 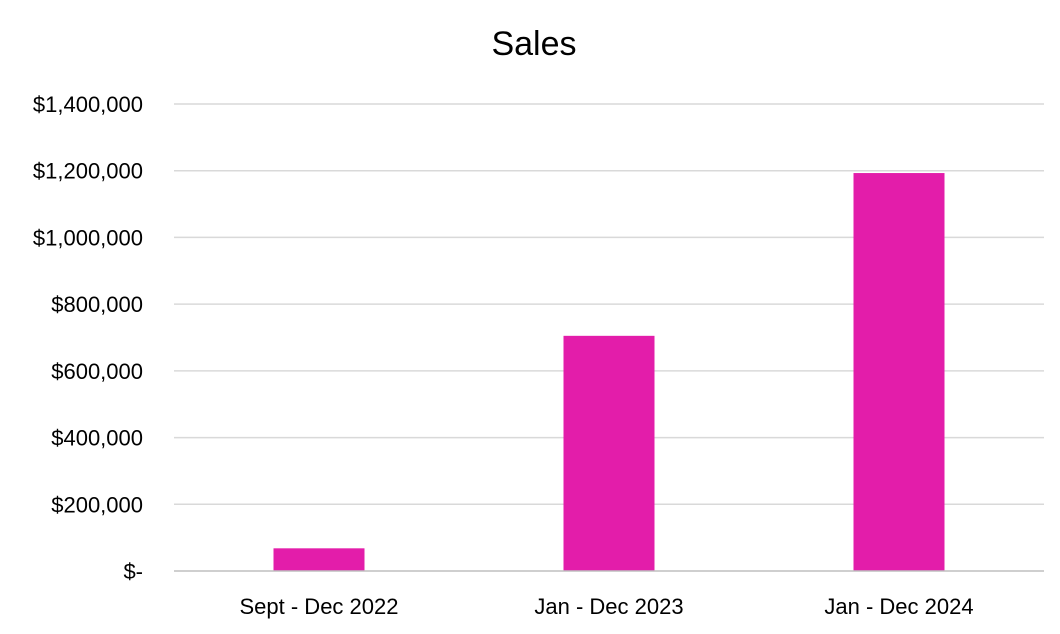 What do you see at coordinates (88, 237) in the screenshot?
I see `y-tick-label: $1,000,000` at bounding box center [88, 237].